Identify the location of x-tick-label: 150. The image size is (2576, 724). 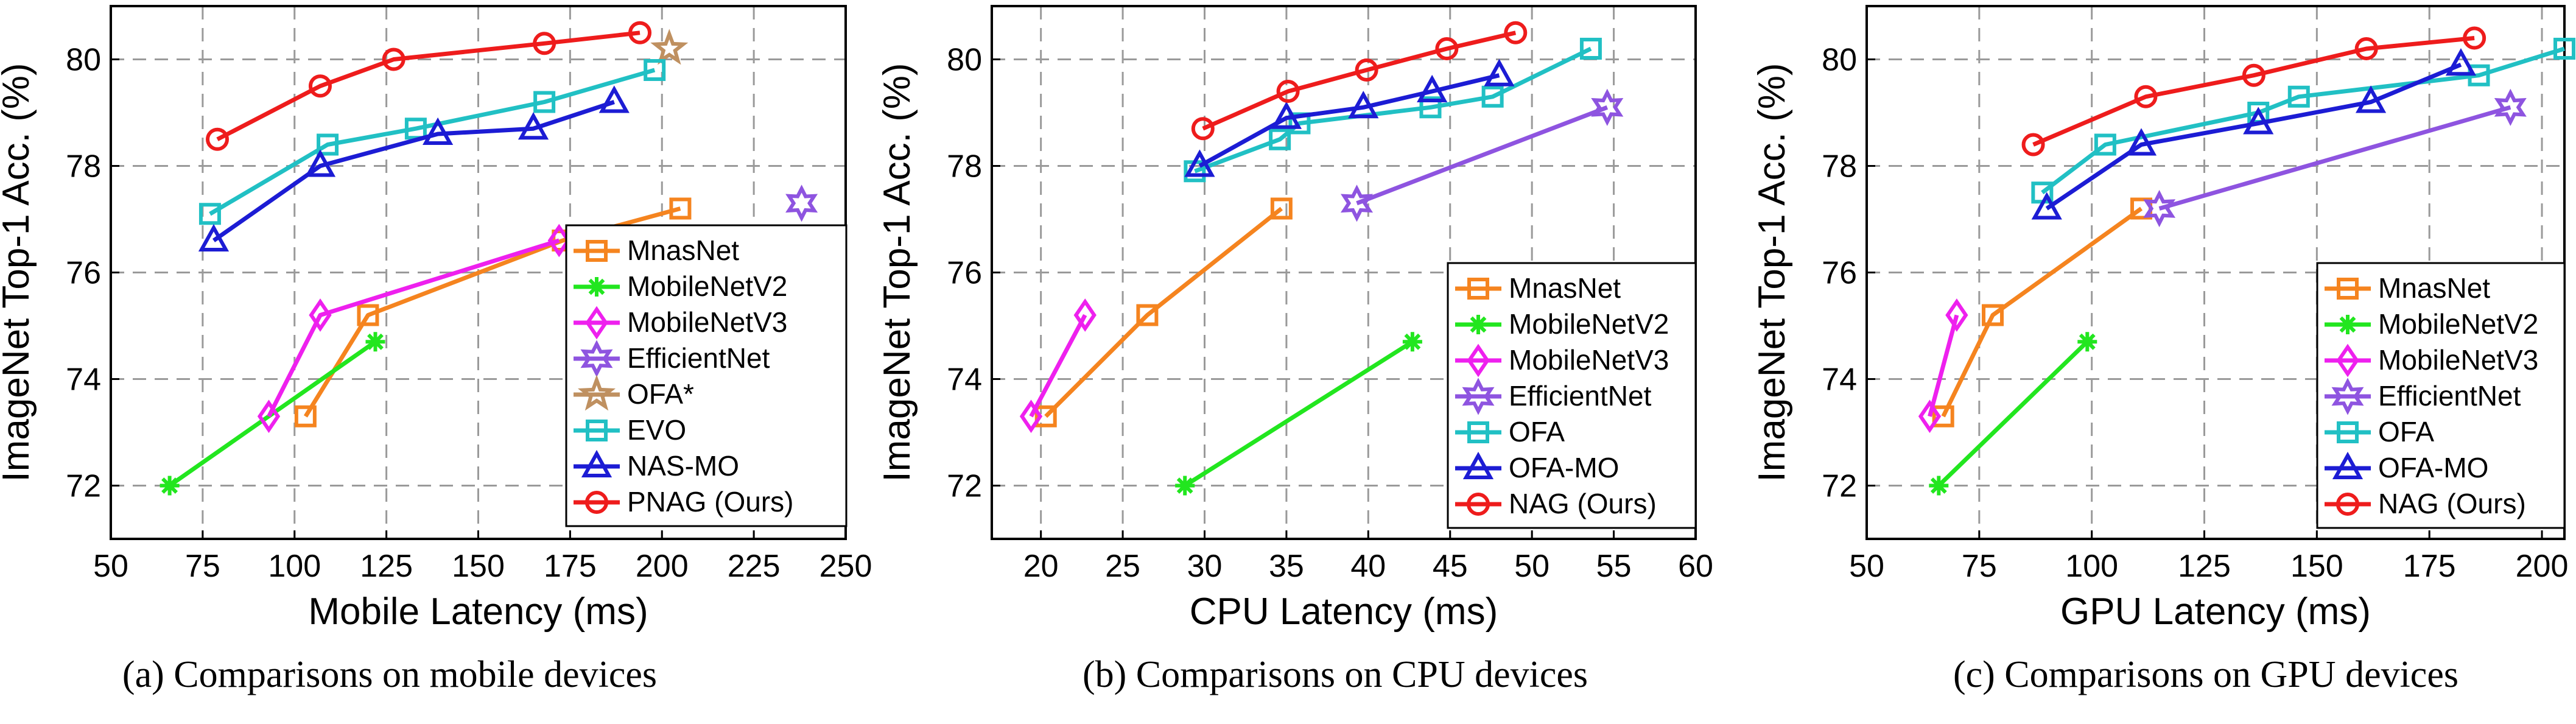
(2316, 566).